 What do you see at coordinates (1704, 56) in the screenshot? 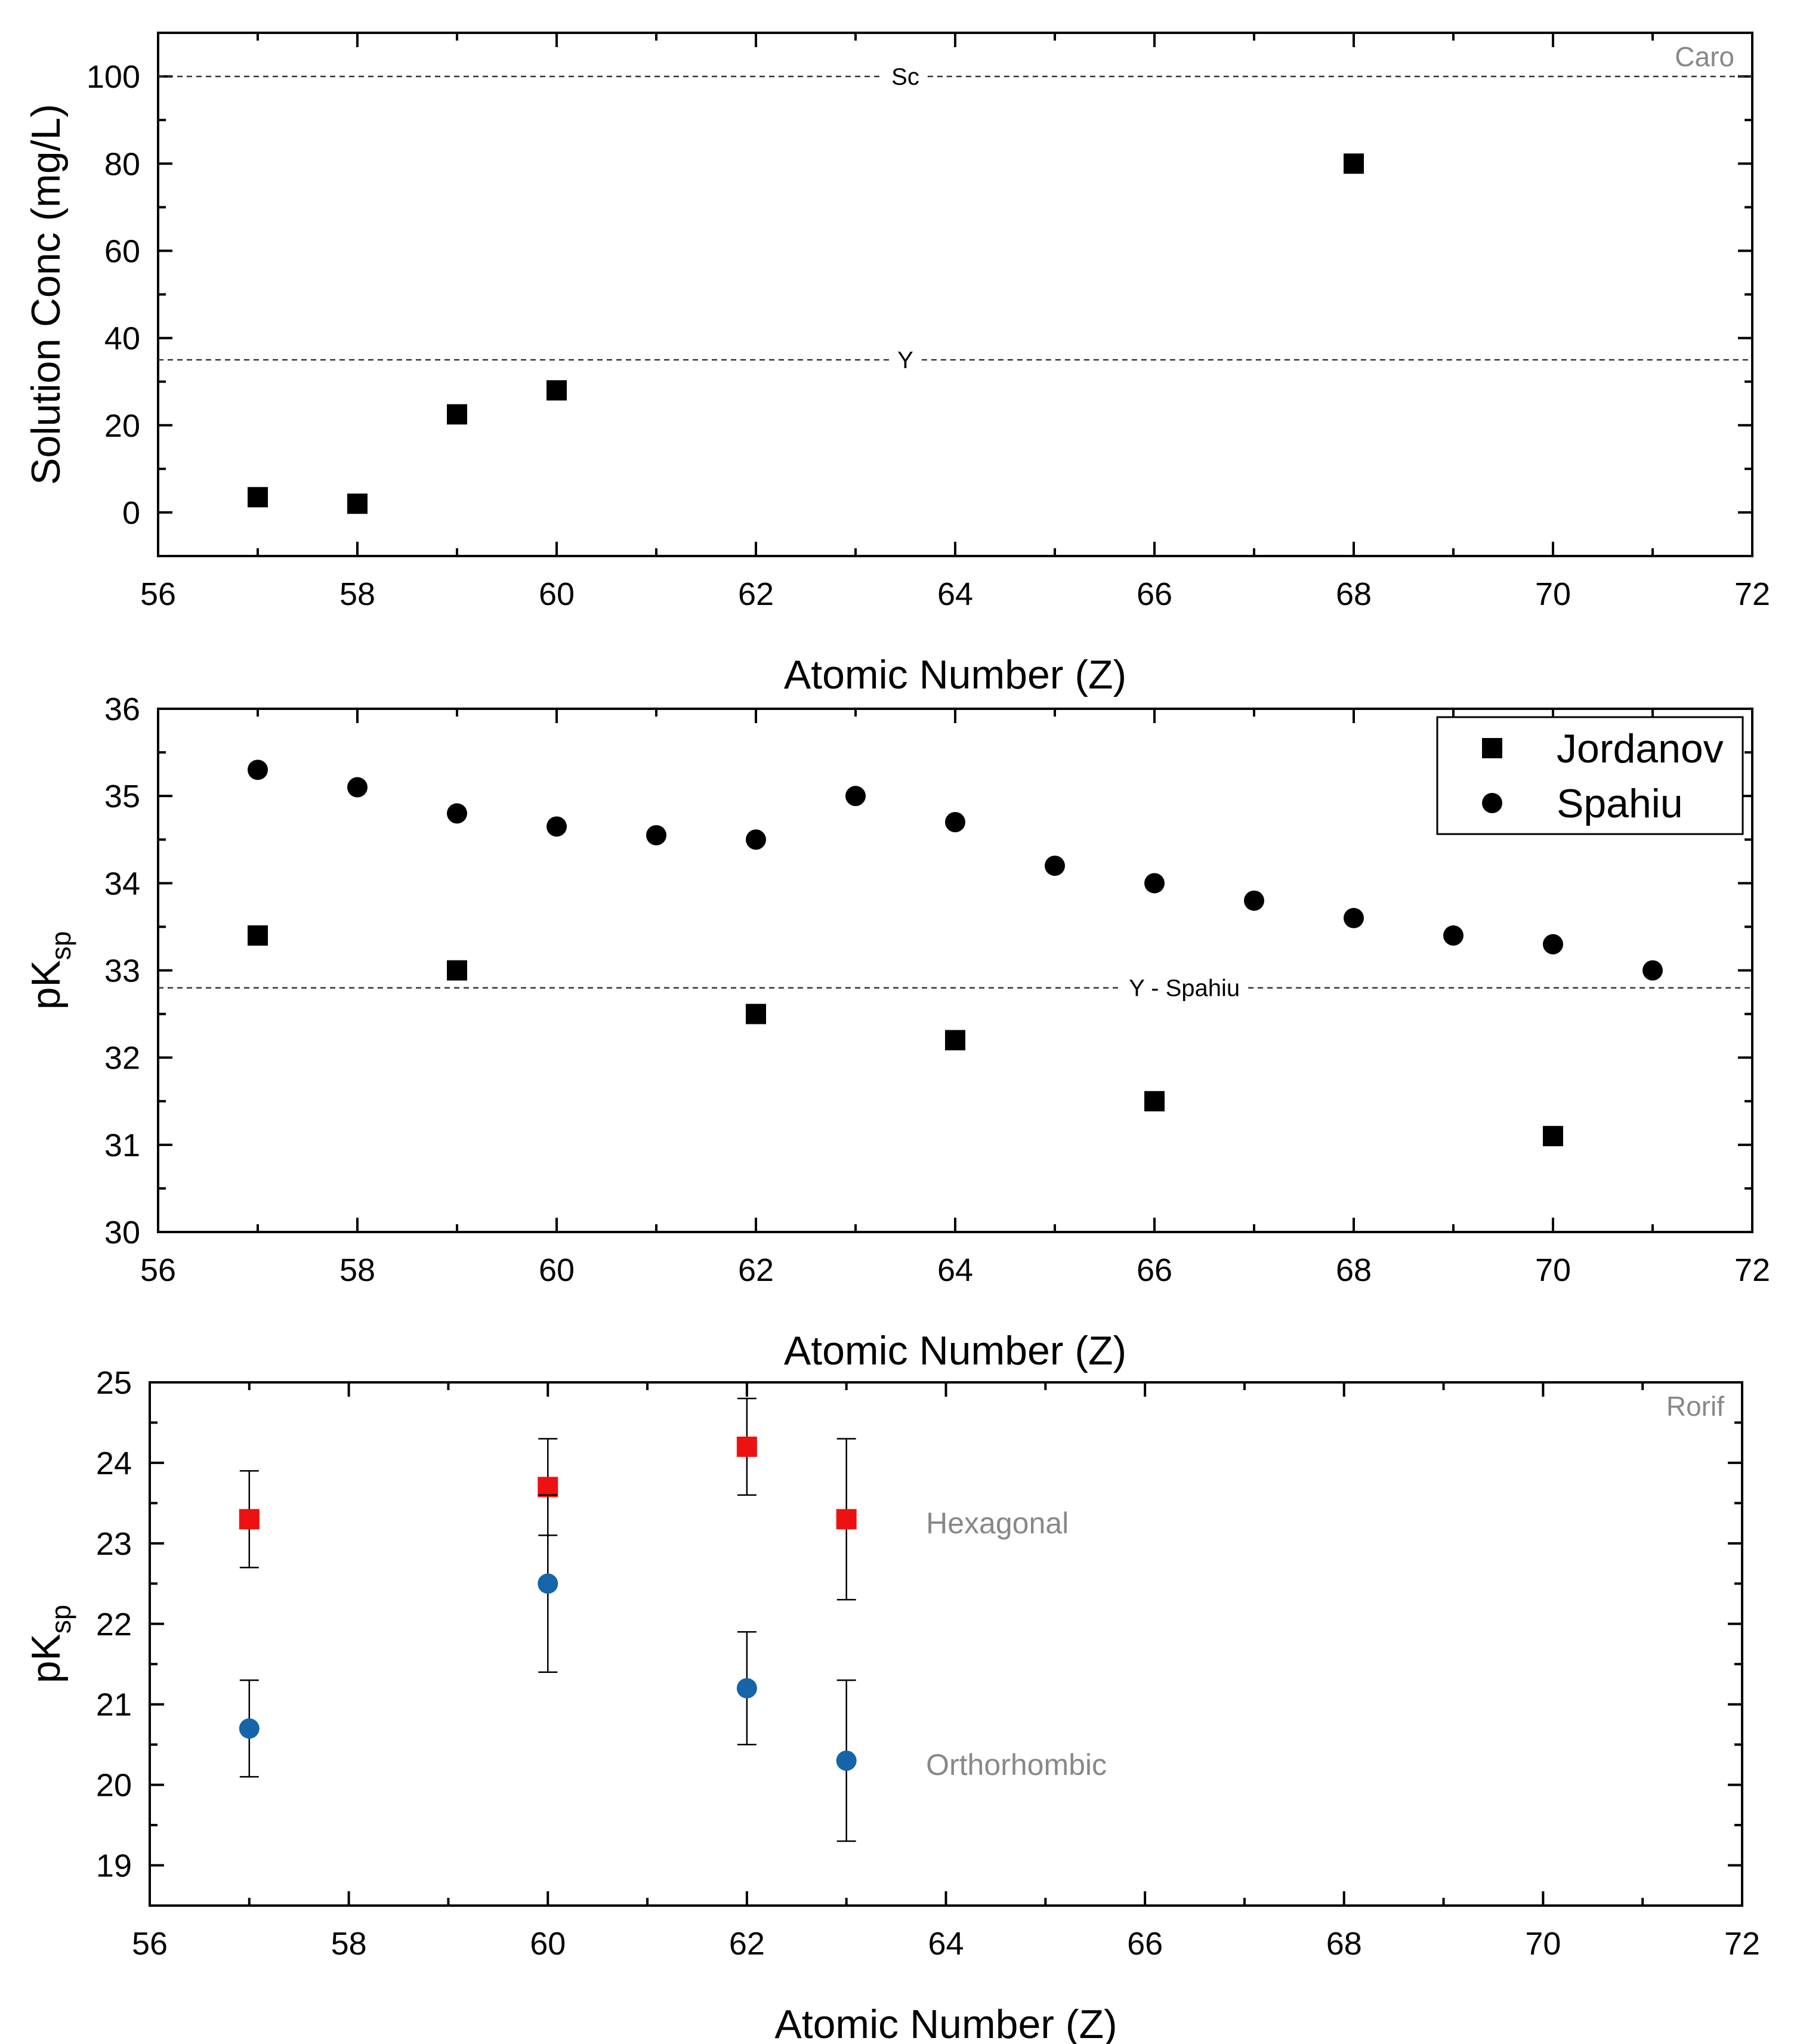
I see `corner-note: Caro` at bounding box center [1704, 56].